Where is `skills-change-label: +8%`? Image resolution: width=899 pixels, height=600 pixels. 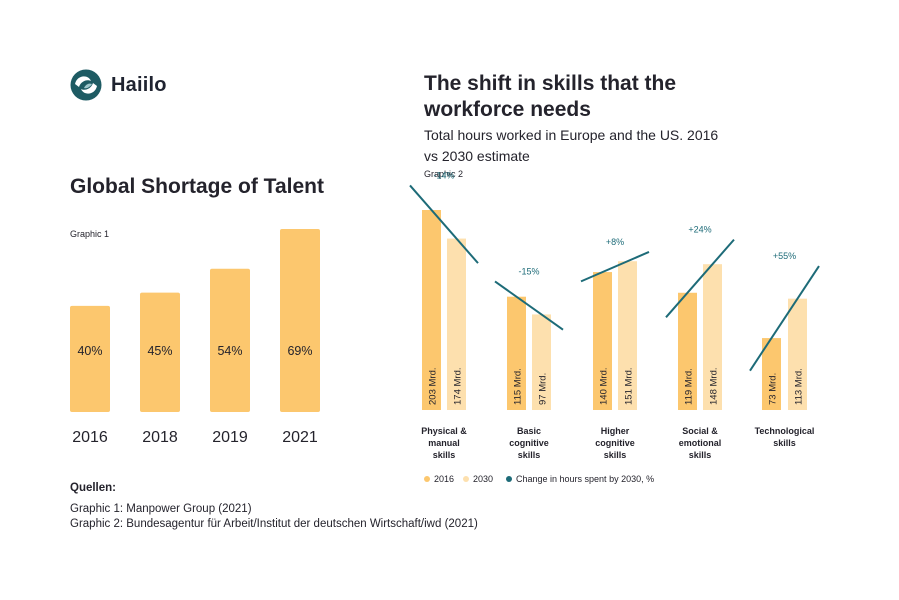 skills-change-label: +8% is located at coordinates (615, 242).